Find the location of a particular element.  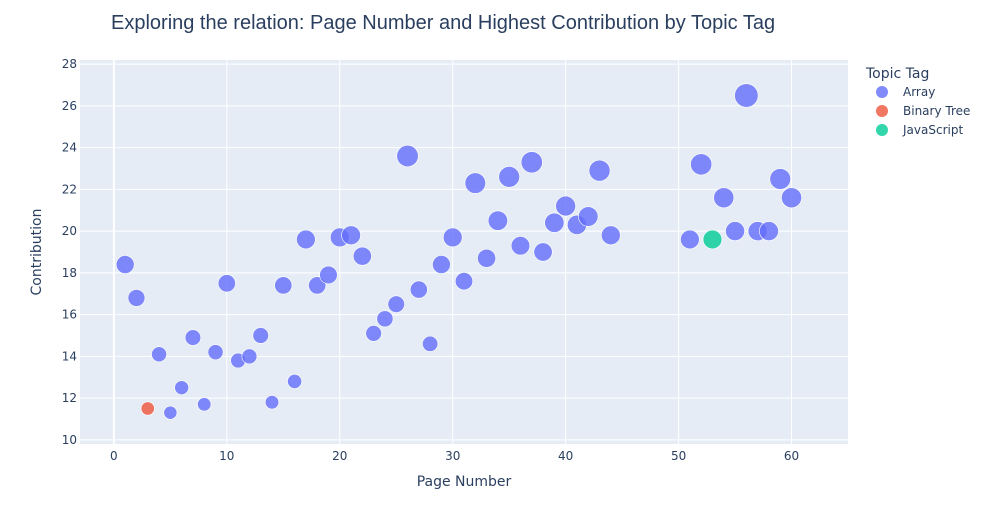

legend-item: Array is located at coordinates (905, 92).